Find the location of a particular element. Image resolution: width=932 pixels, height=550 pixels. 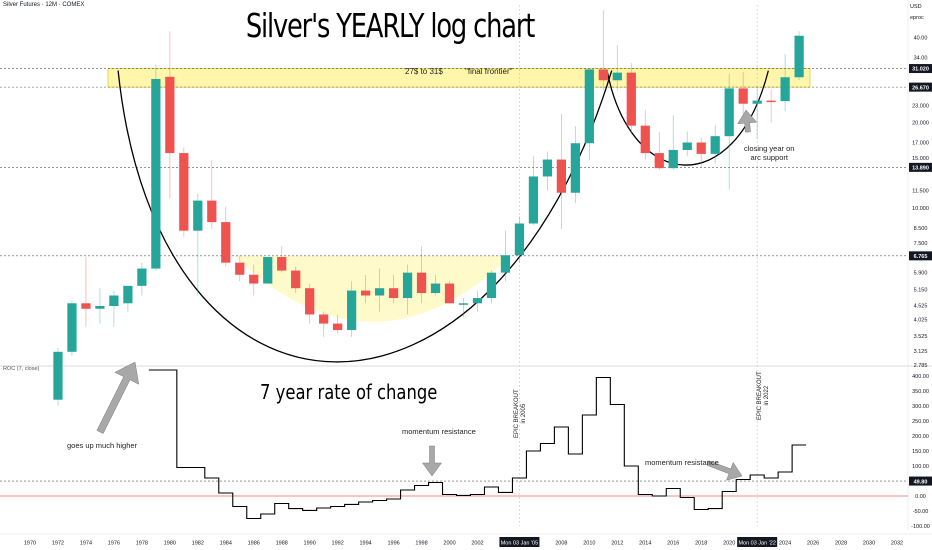

time-tick-label: 2026 is located at coordinates (813, 544).